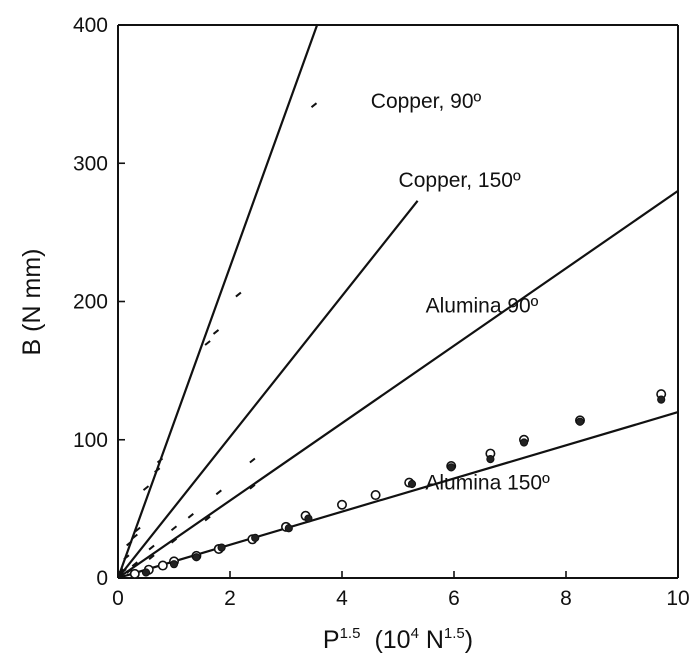 This screenshot has width=696, height=663. Describe the element at coordinates (469, 640) in the screenshot. I see `x-axis-title-unit-close: )` at that location.